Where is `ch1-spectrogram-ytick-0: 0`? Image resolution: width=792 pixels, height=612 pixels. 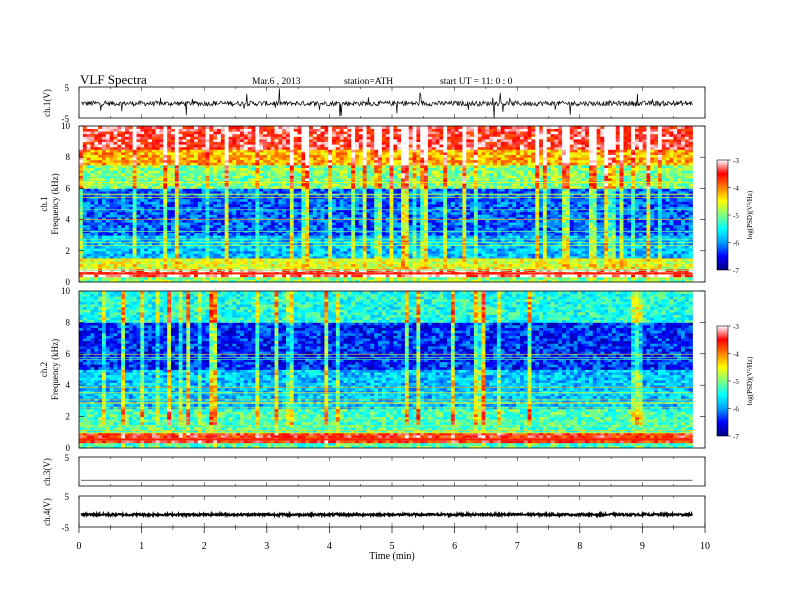
ch1-spectrogram-ytick-0: 0 is located at coordinates (68, 282).